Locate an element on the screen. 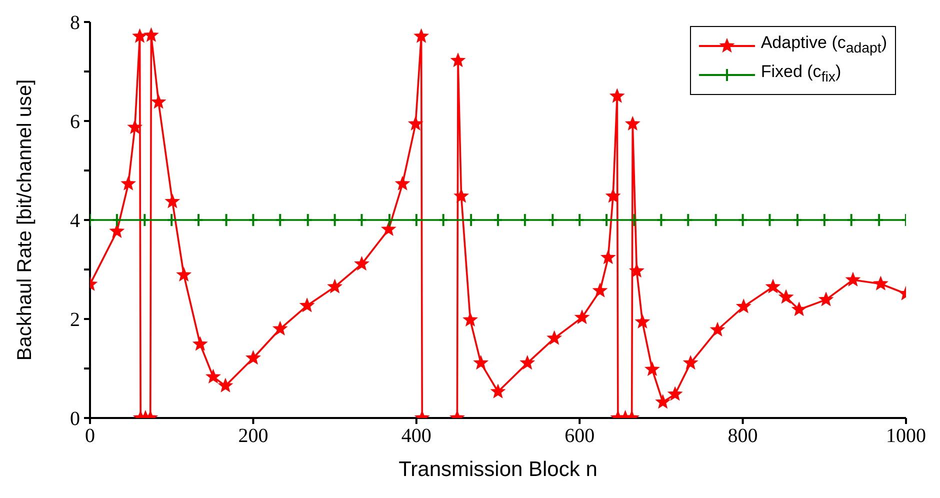  y-tick-label: 6 is located at coordinates (75, 122).